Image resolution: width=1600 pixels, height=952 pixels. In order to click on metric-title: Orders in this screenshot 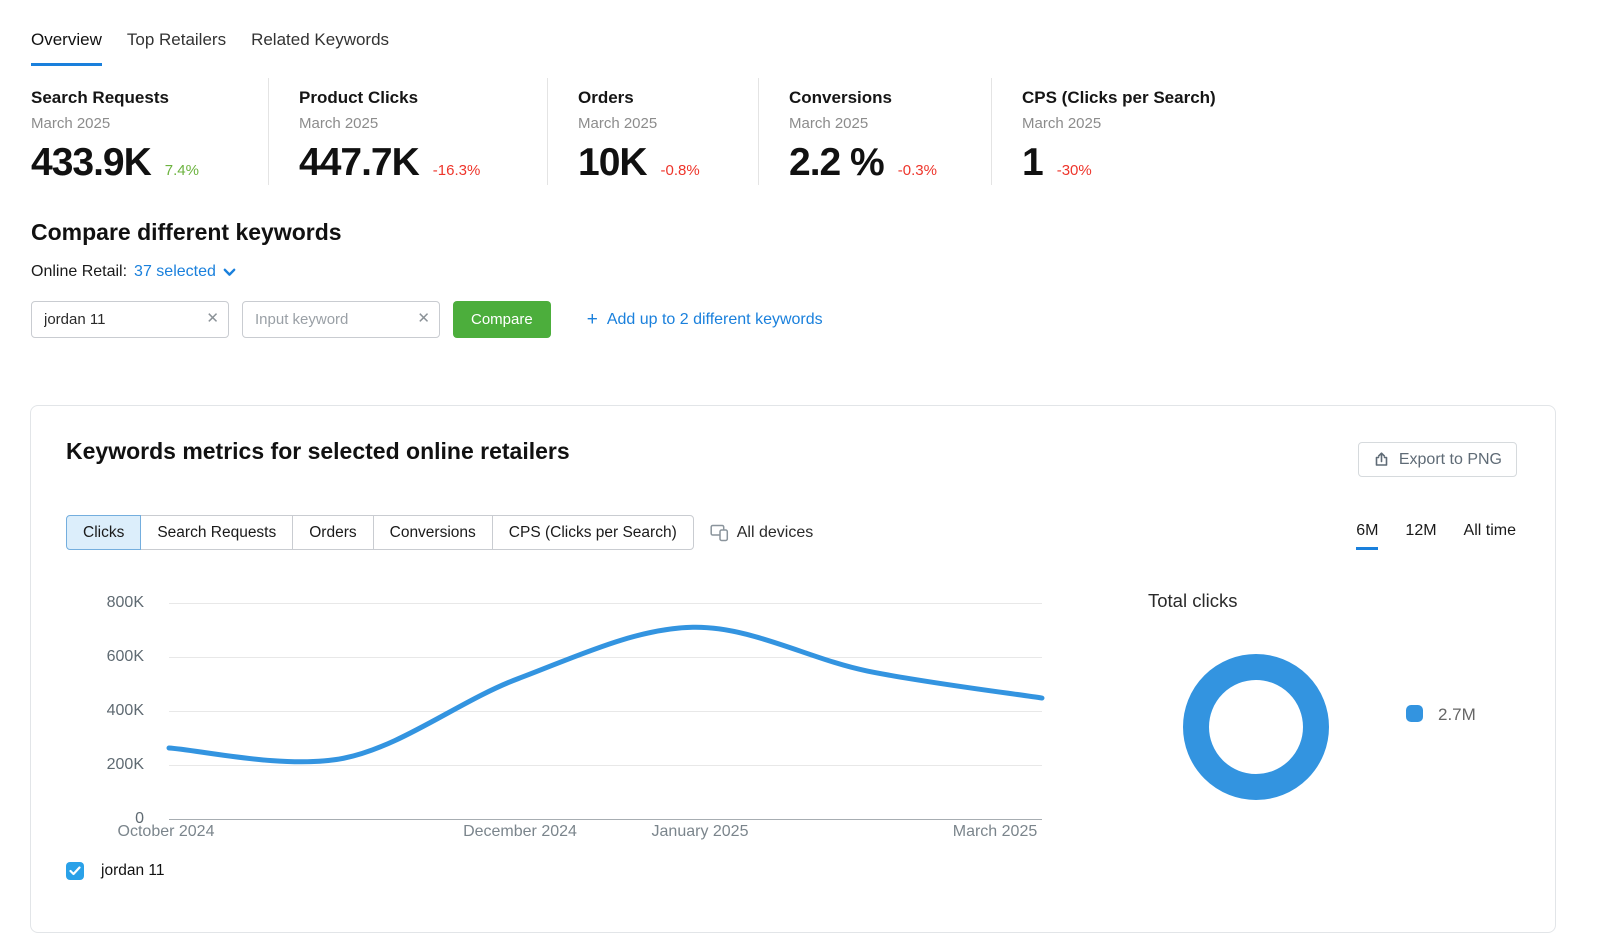, I will do `click(606, 97)`.